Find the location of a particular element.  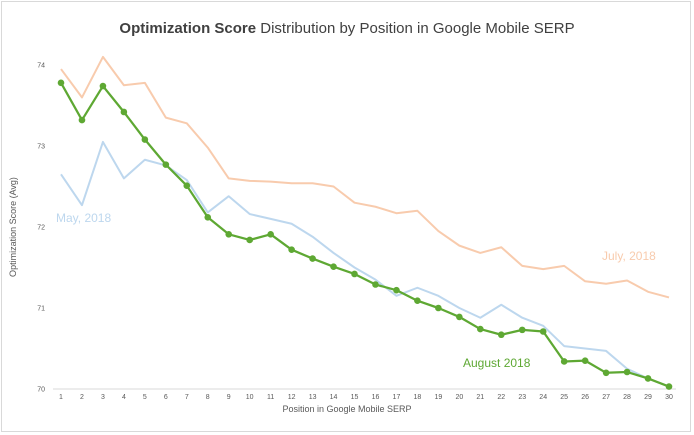

x-tick-label: 7 is located at coordinates (187, 397).